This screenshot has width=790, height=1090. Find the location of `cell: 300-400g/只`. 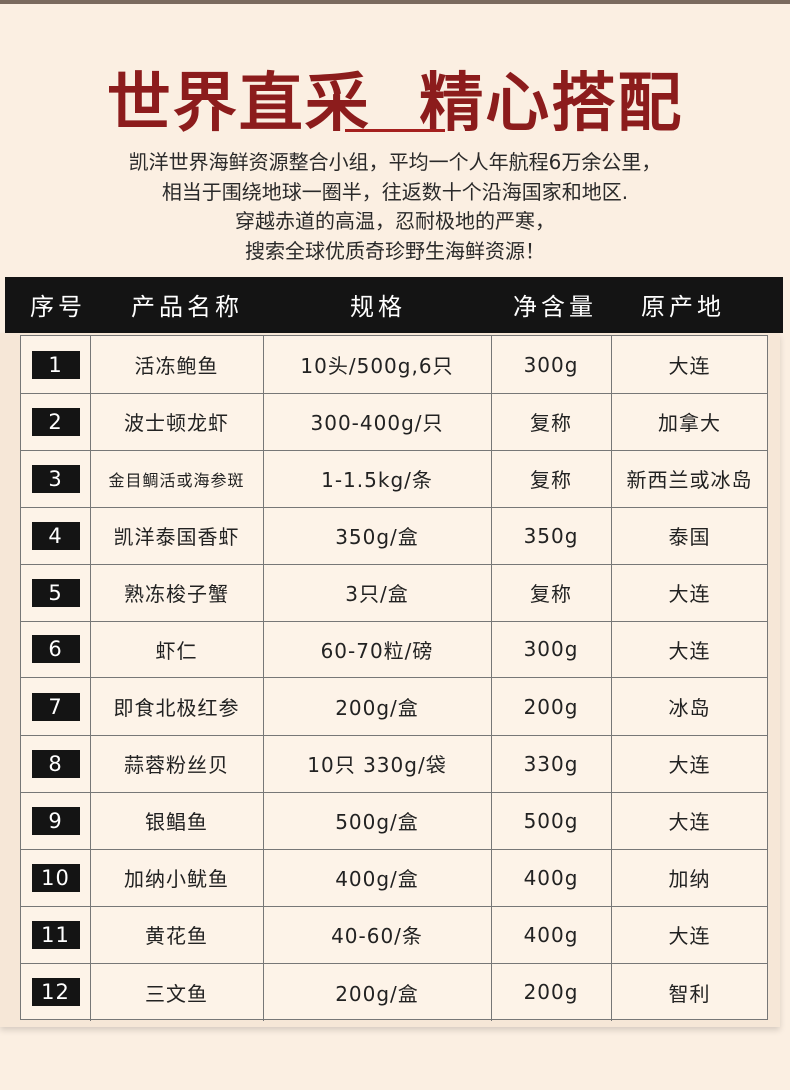

cell: 300-400g/只 is located at coordinates (377, 422).